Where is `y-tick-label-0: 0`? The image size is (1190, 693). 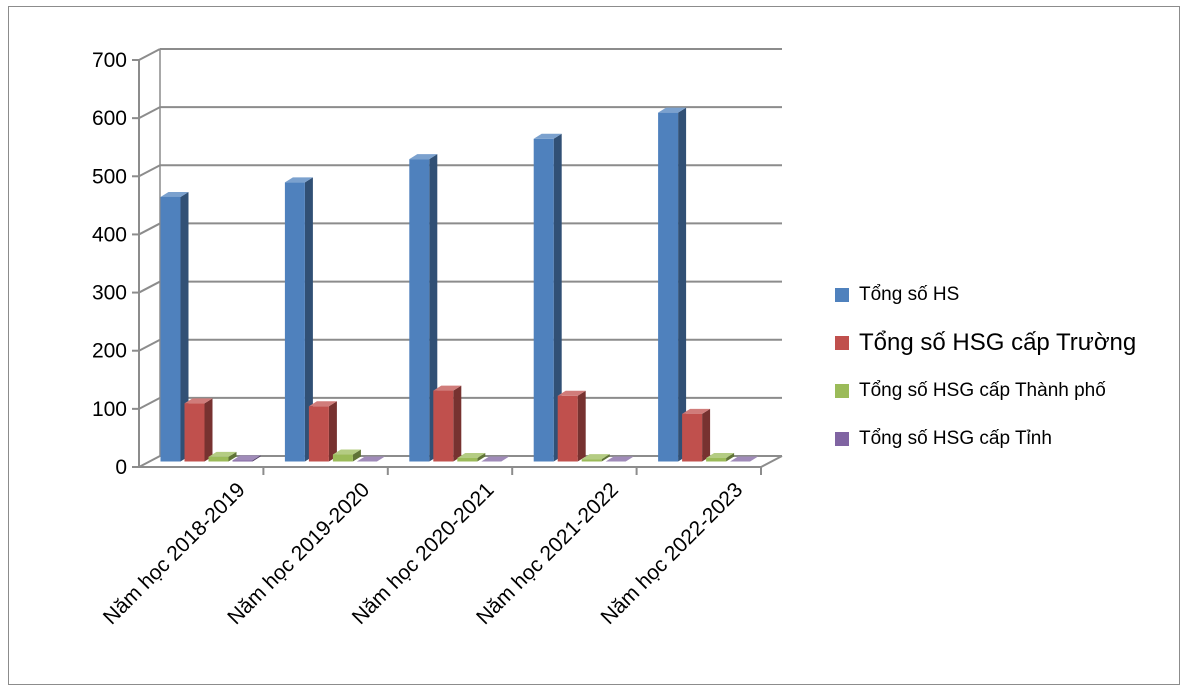
y-tick-label-0: 0 is located at coordinates (121, 467).